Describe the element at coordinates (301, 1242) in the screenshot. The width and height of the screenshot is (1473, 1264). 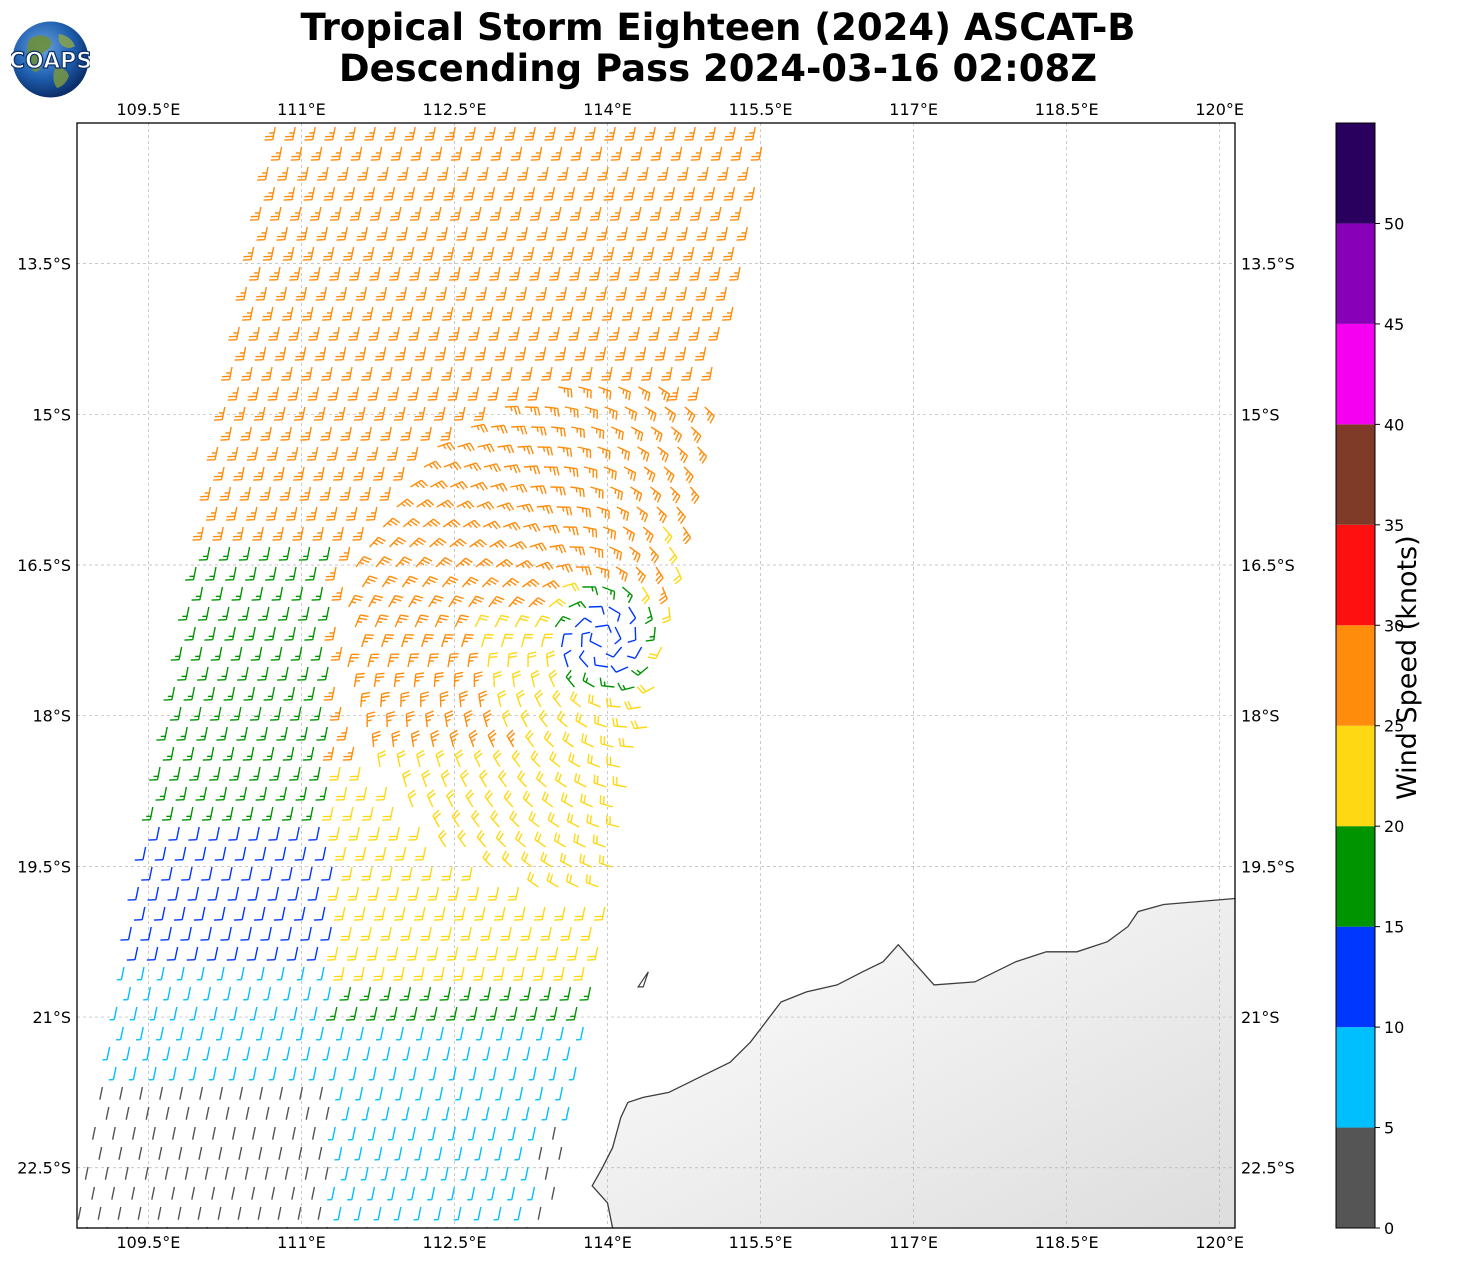
I see `lon-tick-label-bottom: 111°E` at that location.